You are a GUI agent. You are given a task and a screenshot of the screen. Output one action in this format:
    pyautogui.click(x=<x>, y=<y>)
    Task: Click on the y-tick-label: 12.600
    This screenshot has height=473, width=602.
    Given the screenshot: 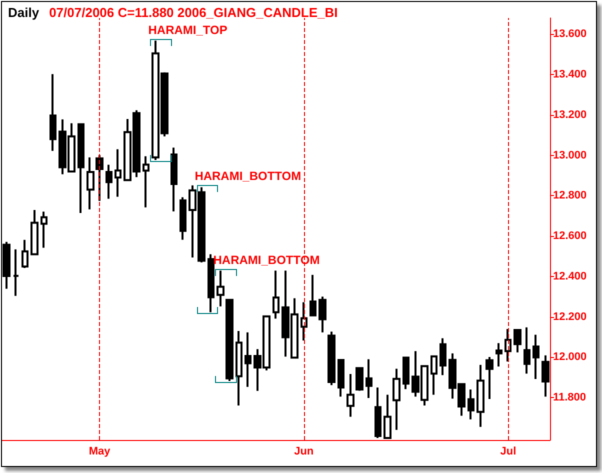 What is the action you would take?
    pyautogui.click(x=570, y=236)
    